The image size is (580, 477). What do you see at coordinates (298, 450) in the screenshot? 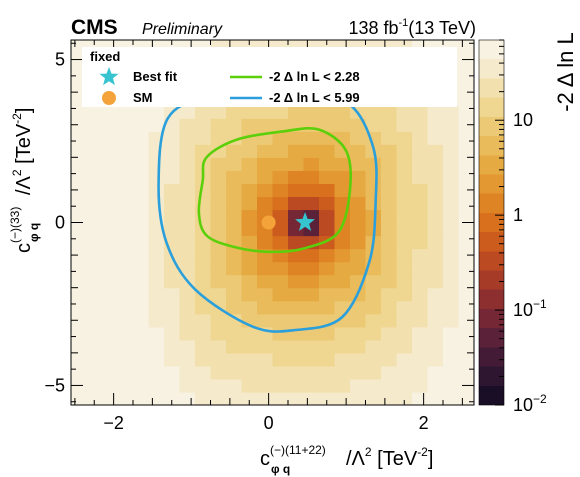
I see `x-title-sup: (−)(11+22)` at bounding box center [298, 450].